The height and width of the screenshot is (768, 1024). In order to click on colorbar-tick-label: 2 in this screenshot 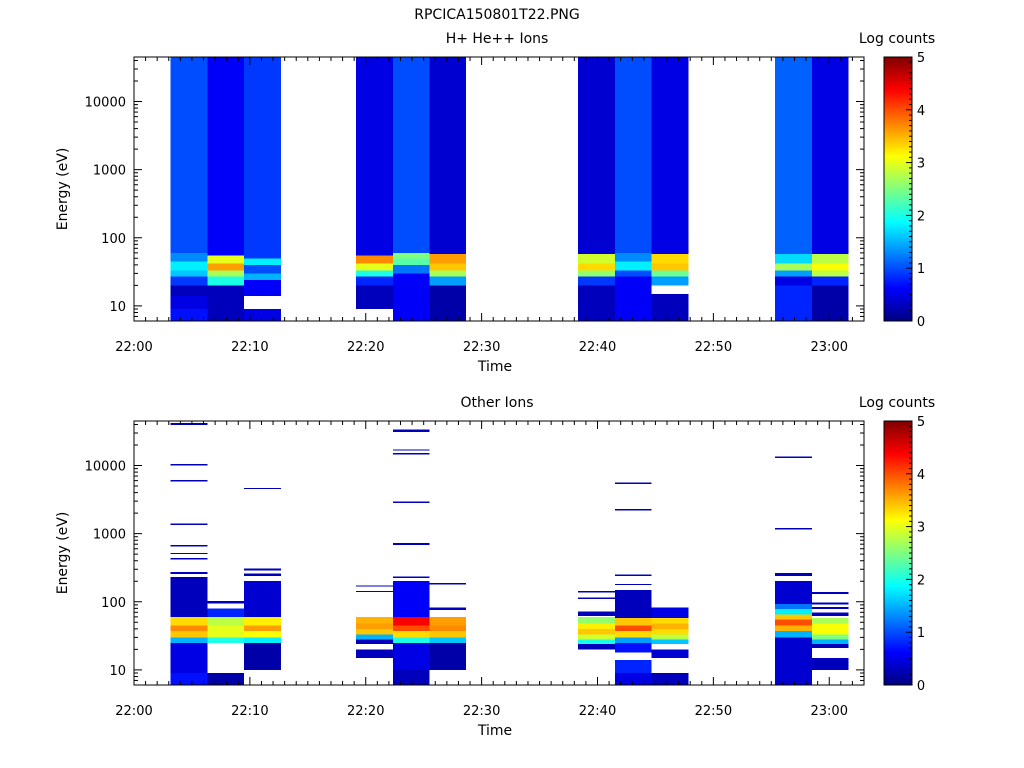, I will do `click(921, 580)`.